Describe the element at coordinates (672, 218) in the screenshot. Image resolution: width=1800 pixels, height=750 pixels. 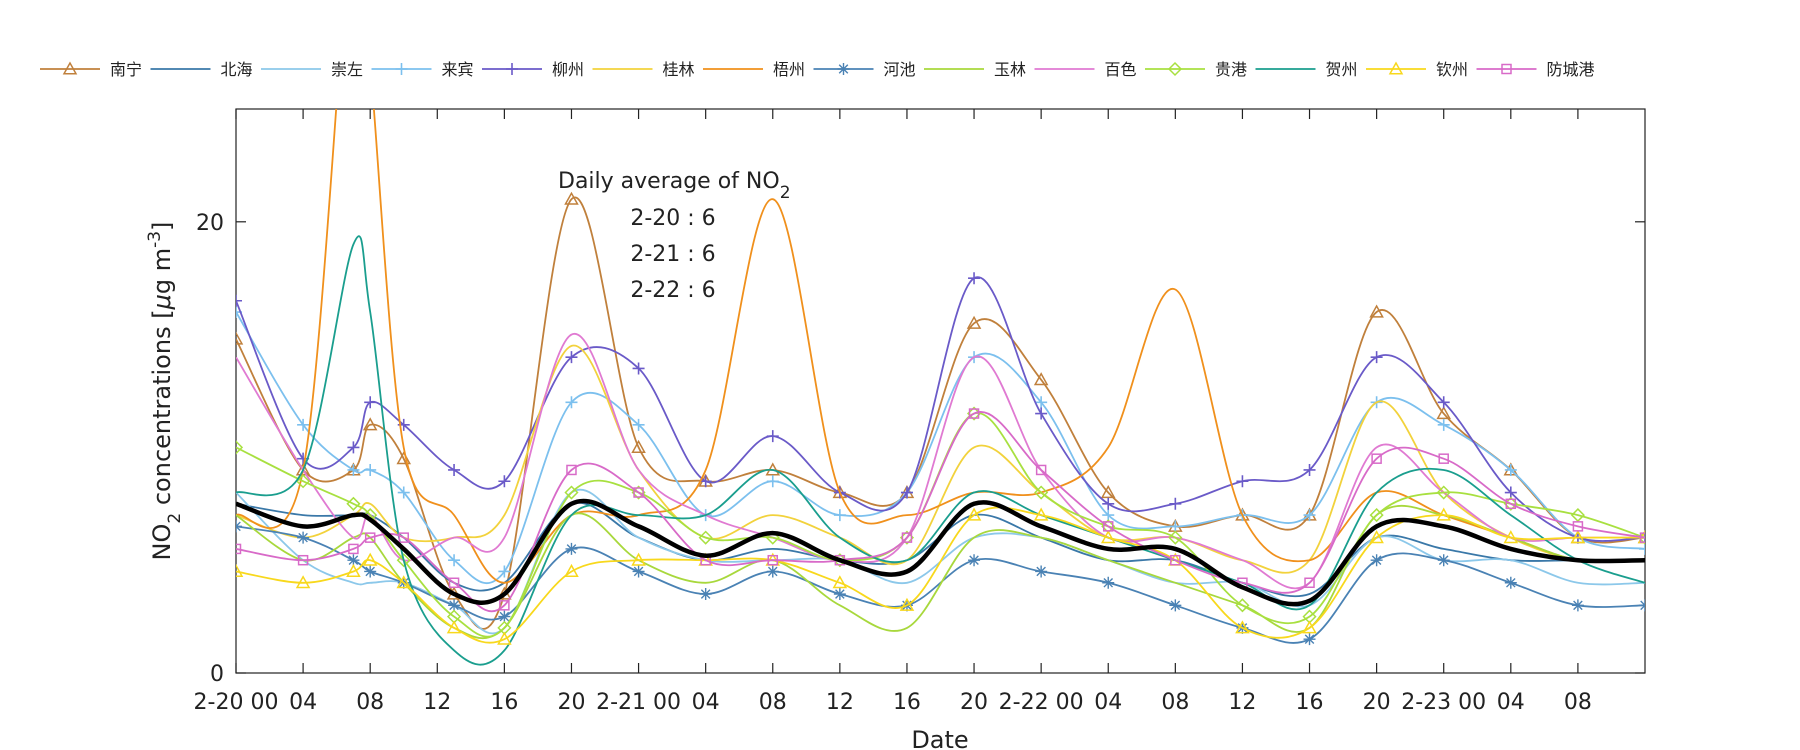
I see `annotation-line-1: 2-20 : 6` at that location.